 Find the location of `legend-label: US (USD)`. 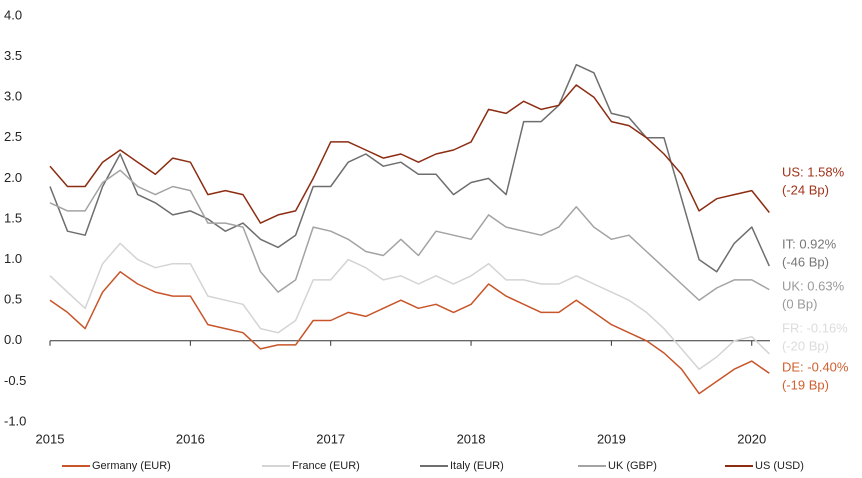

legend-label: US (USD) is located at coordinates (779, 466).